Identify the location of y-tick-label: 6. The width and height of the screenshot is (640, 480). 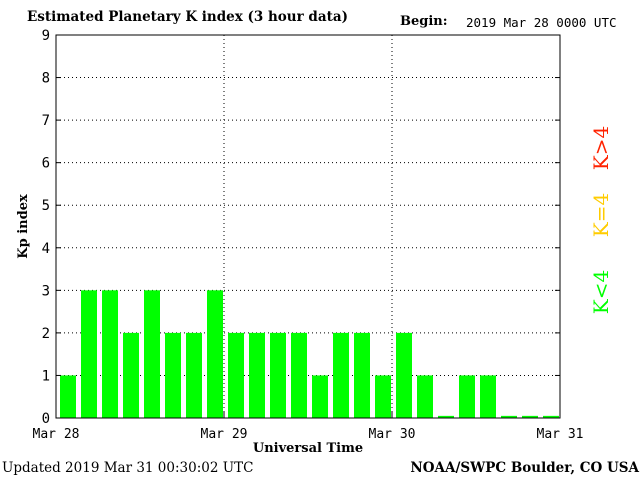
(46, 164).